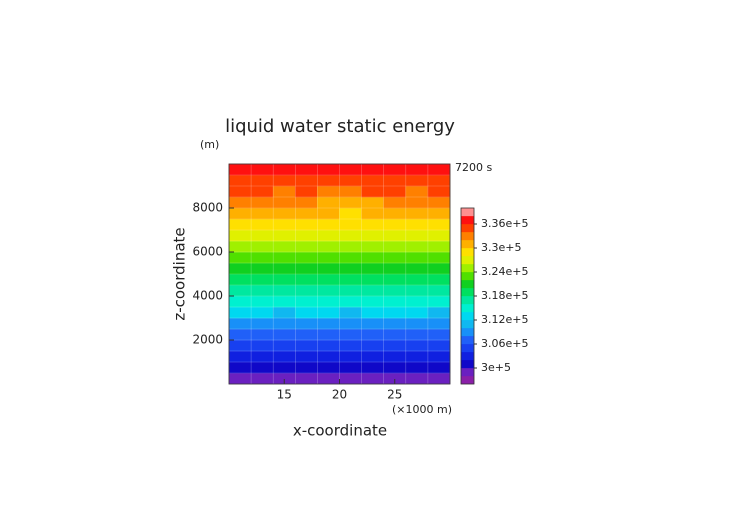 Image resolution: width=752 pixels, height=532 pixels. Describe the element at coordinates (284, 395) in the screenshot. I see `x-tick-label: 15` at that location.